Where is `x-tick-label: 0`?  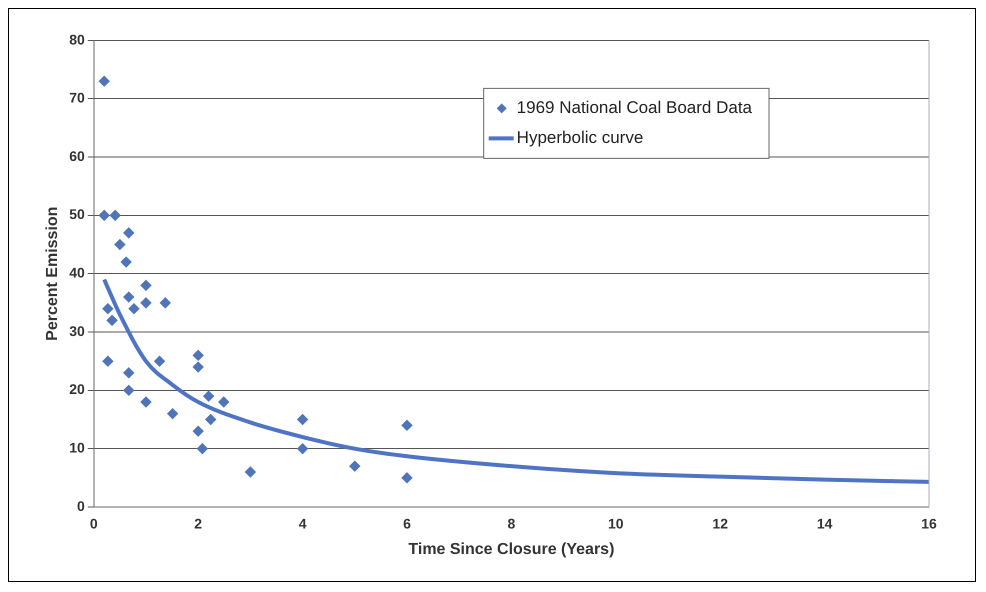
x-tick-label: 0 is located at coordinates (94, 523).